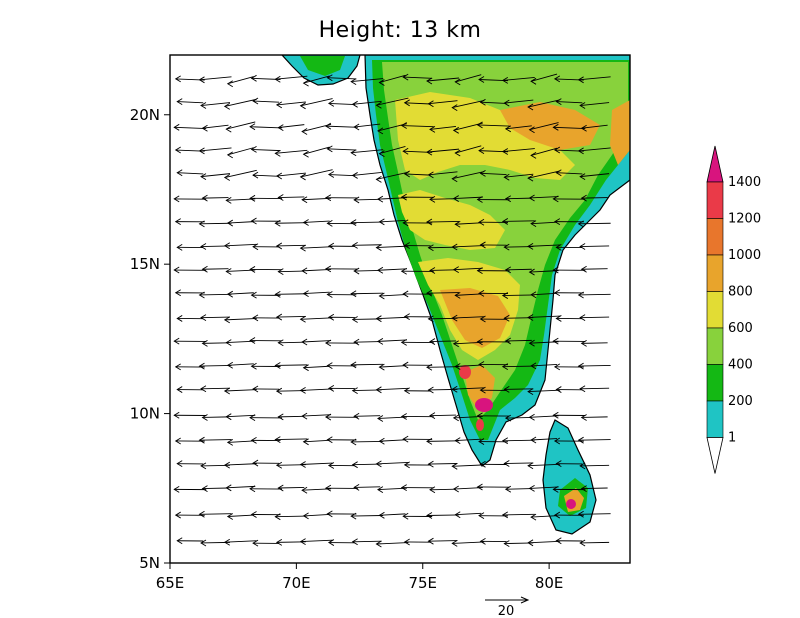  Describe the element at coordinates (744, 255) in the screenshot. I see `colorbar-label: 1000` at that location.